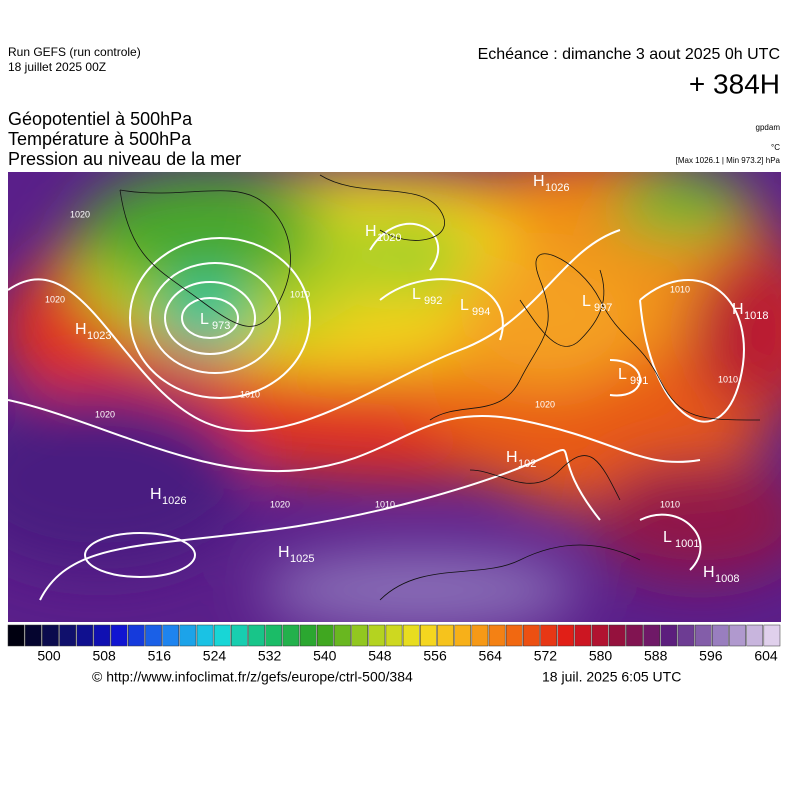  I want to click on colorbar-tick-label: 548, so click(380, 656).